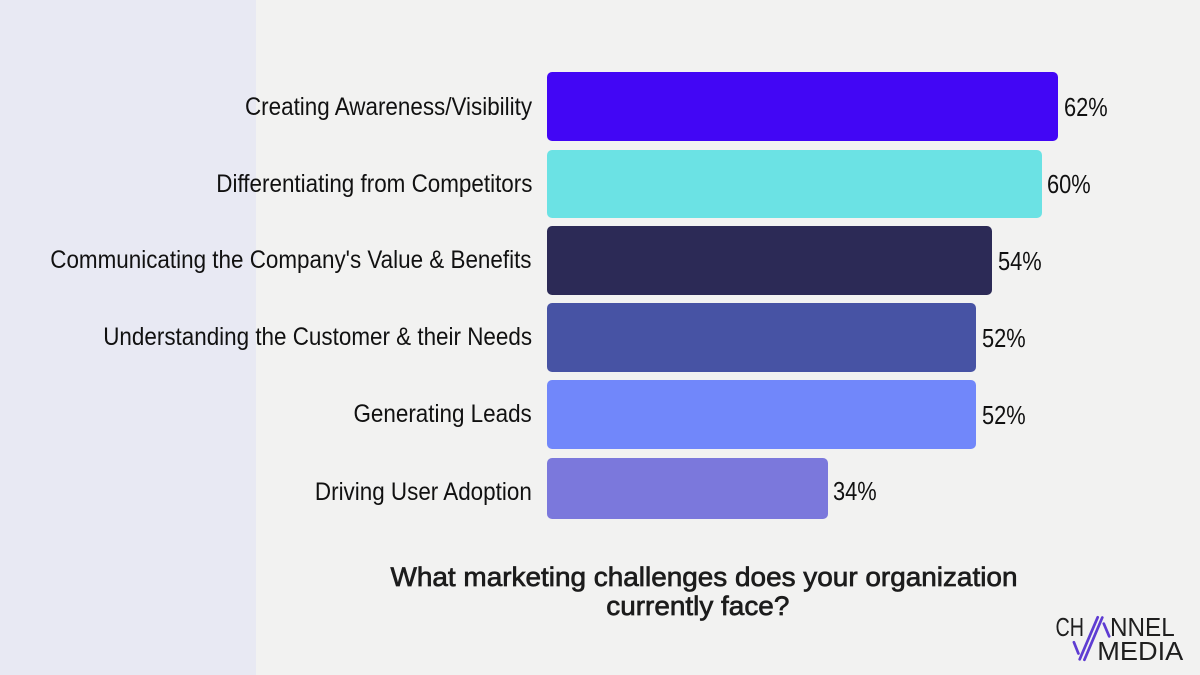  What do you see at coordinates (1142, 627) in the screenshot?
I see `svg-text: NNEL` at bounding box center [1142, 627].